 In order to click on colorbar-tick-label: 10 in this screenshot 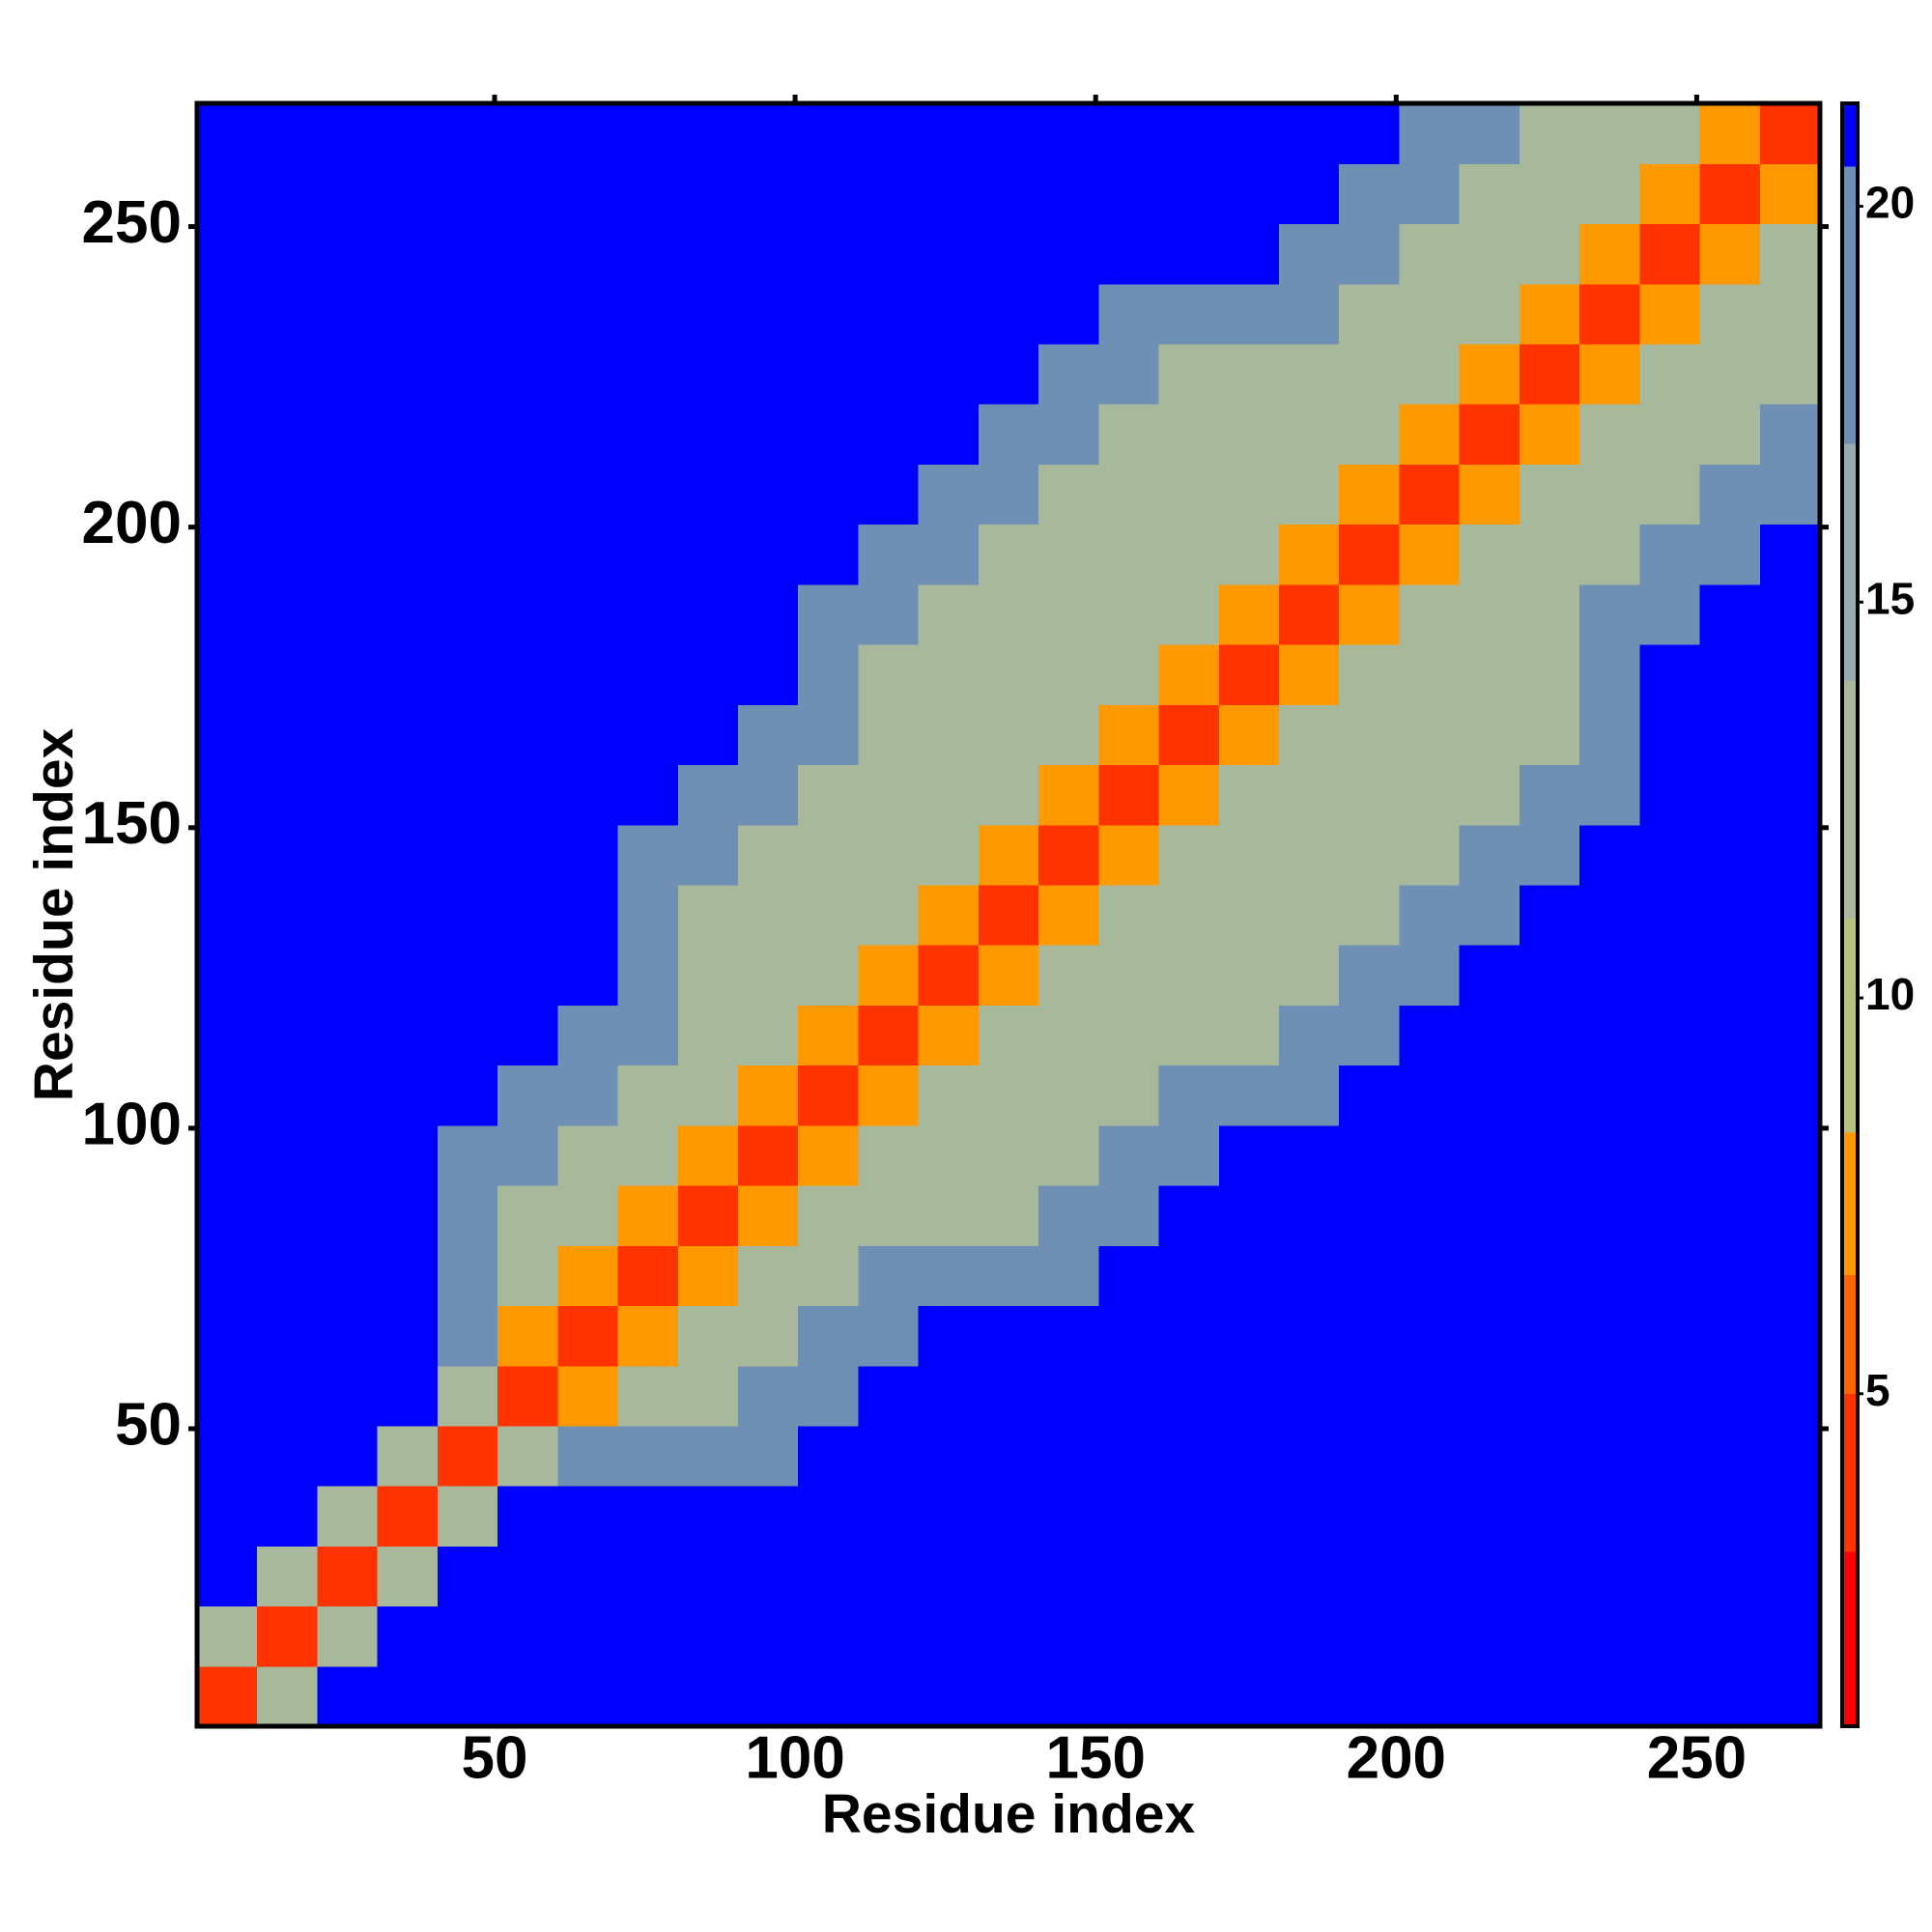, I will do `click(1890, 994)`.